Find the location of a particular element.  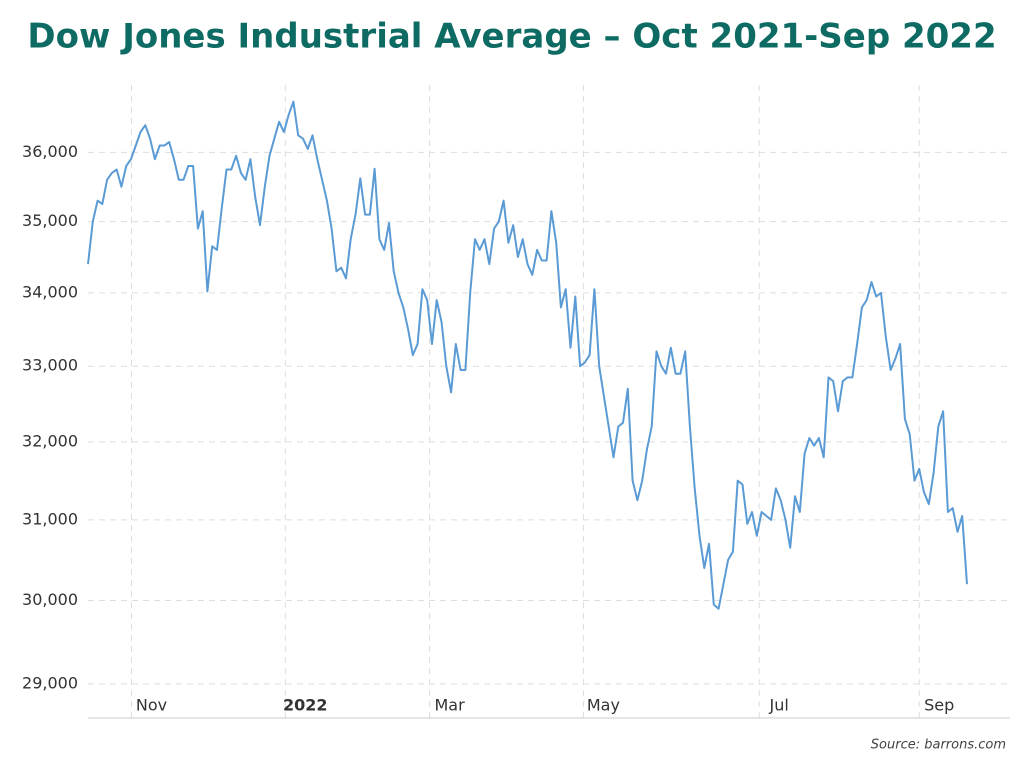

x-tick-label: Mar is located at coordinates (449, 705).